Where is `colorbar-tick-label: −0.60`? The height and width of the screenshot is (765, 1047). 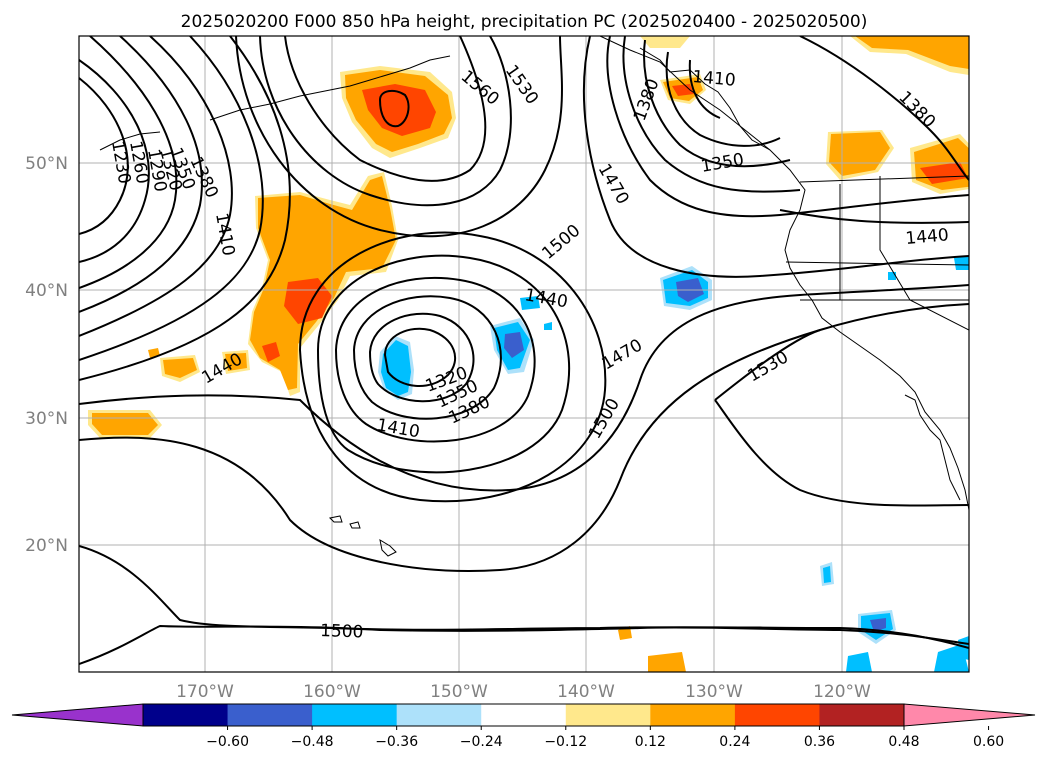 colorbar-tick-label: −0.60 is located at coordinates (227, 742).